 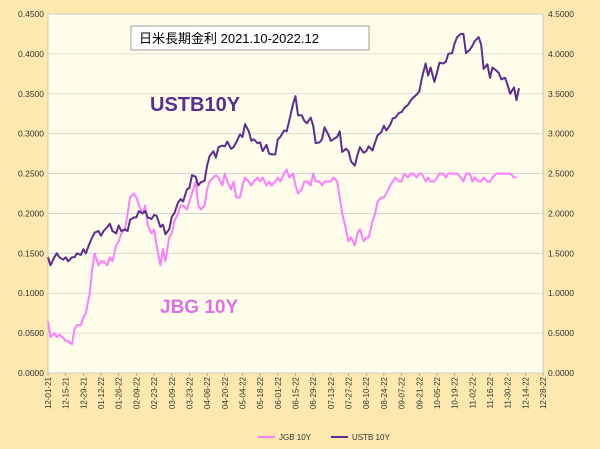 I want to click on x-tick-label: 01-12-22, so click(x=101, y=392).